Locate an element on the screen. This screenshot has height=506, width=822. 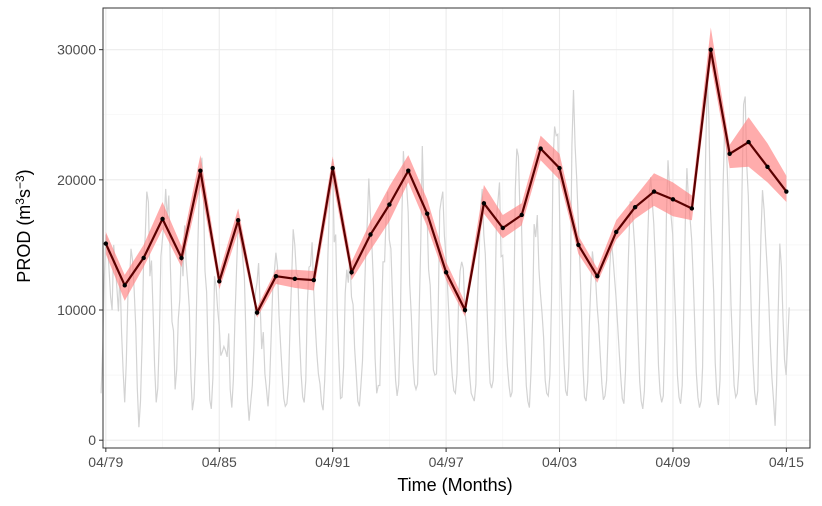
x-tick-label: 04/79 is located at coordinates (105, 462).